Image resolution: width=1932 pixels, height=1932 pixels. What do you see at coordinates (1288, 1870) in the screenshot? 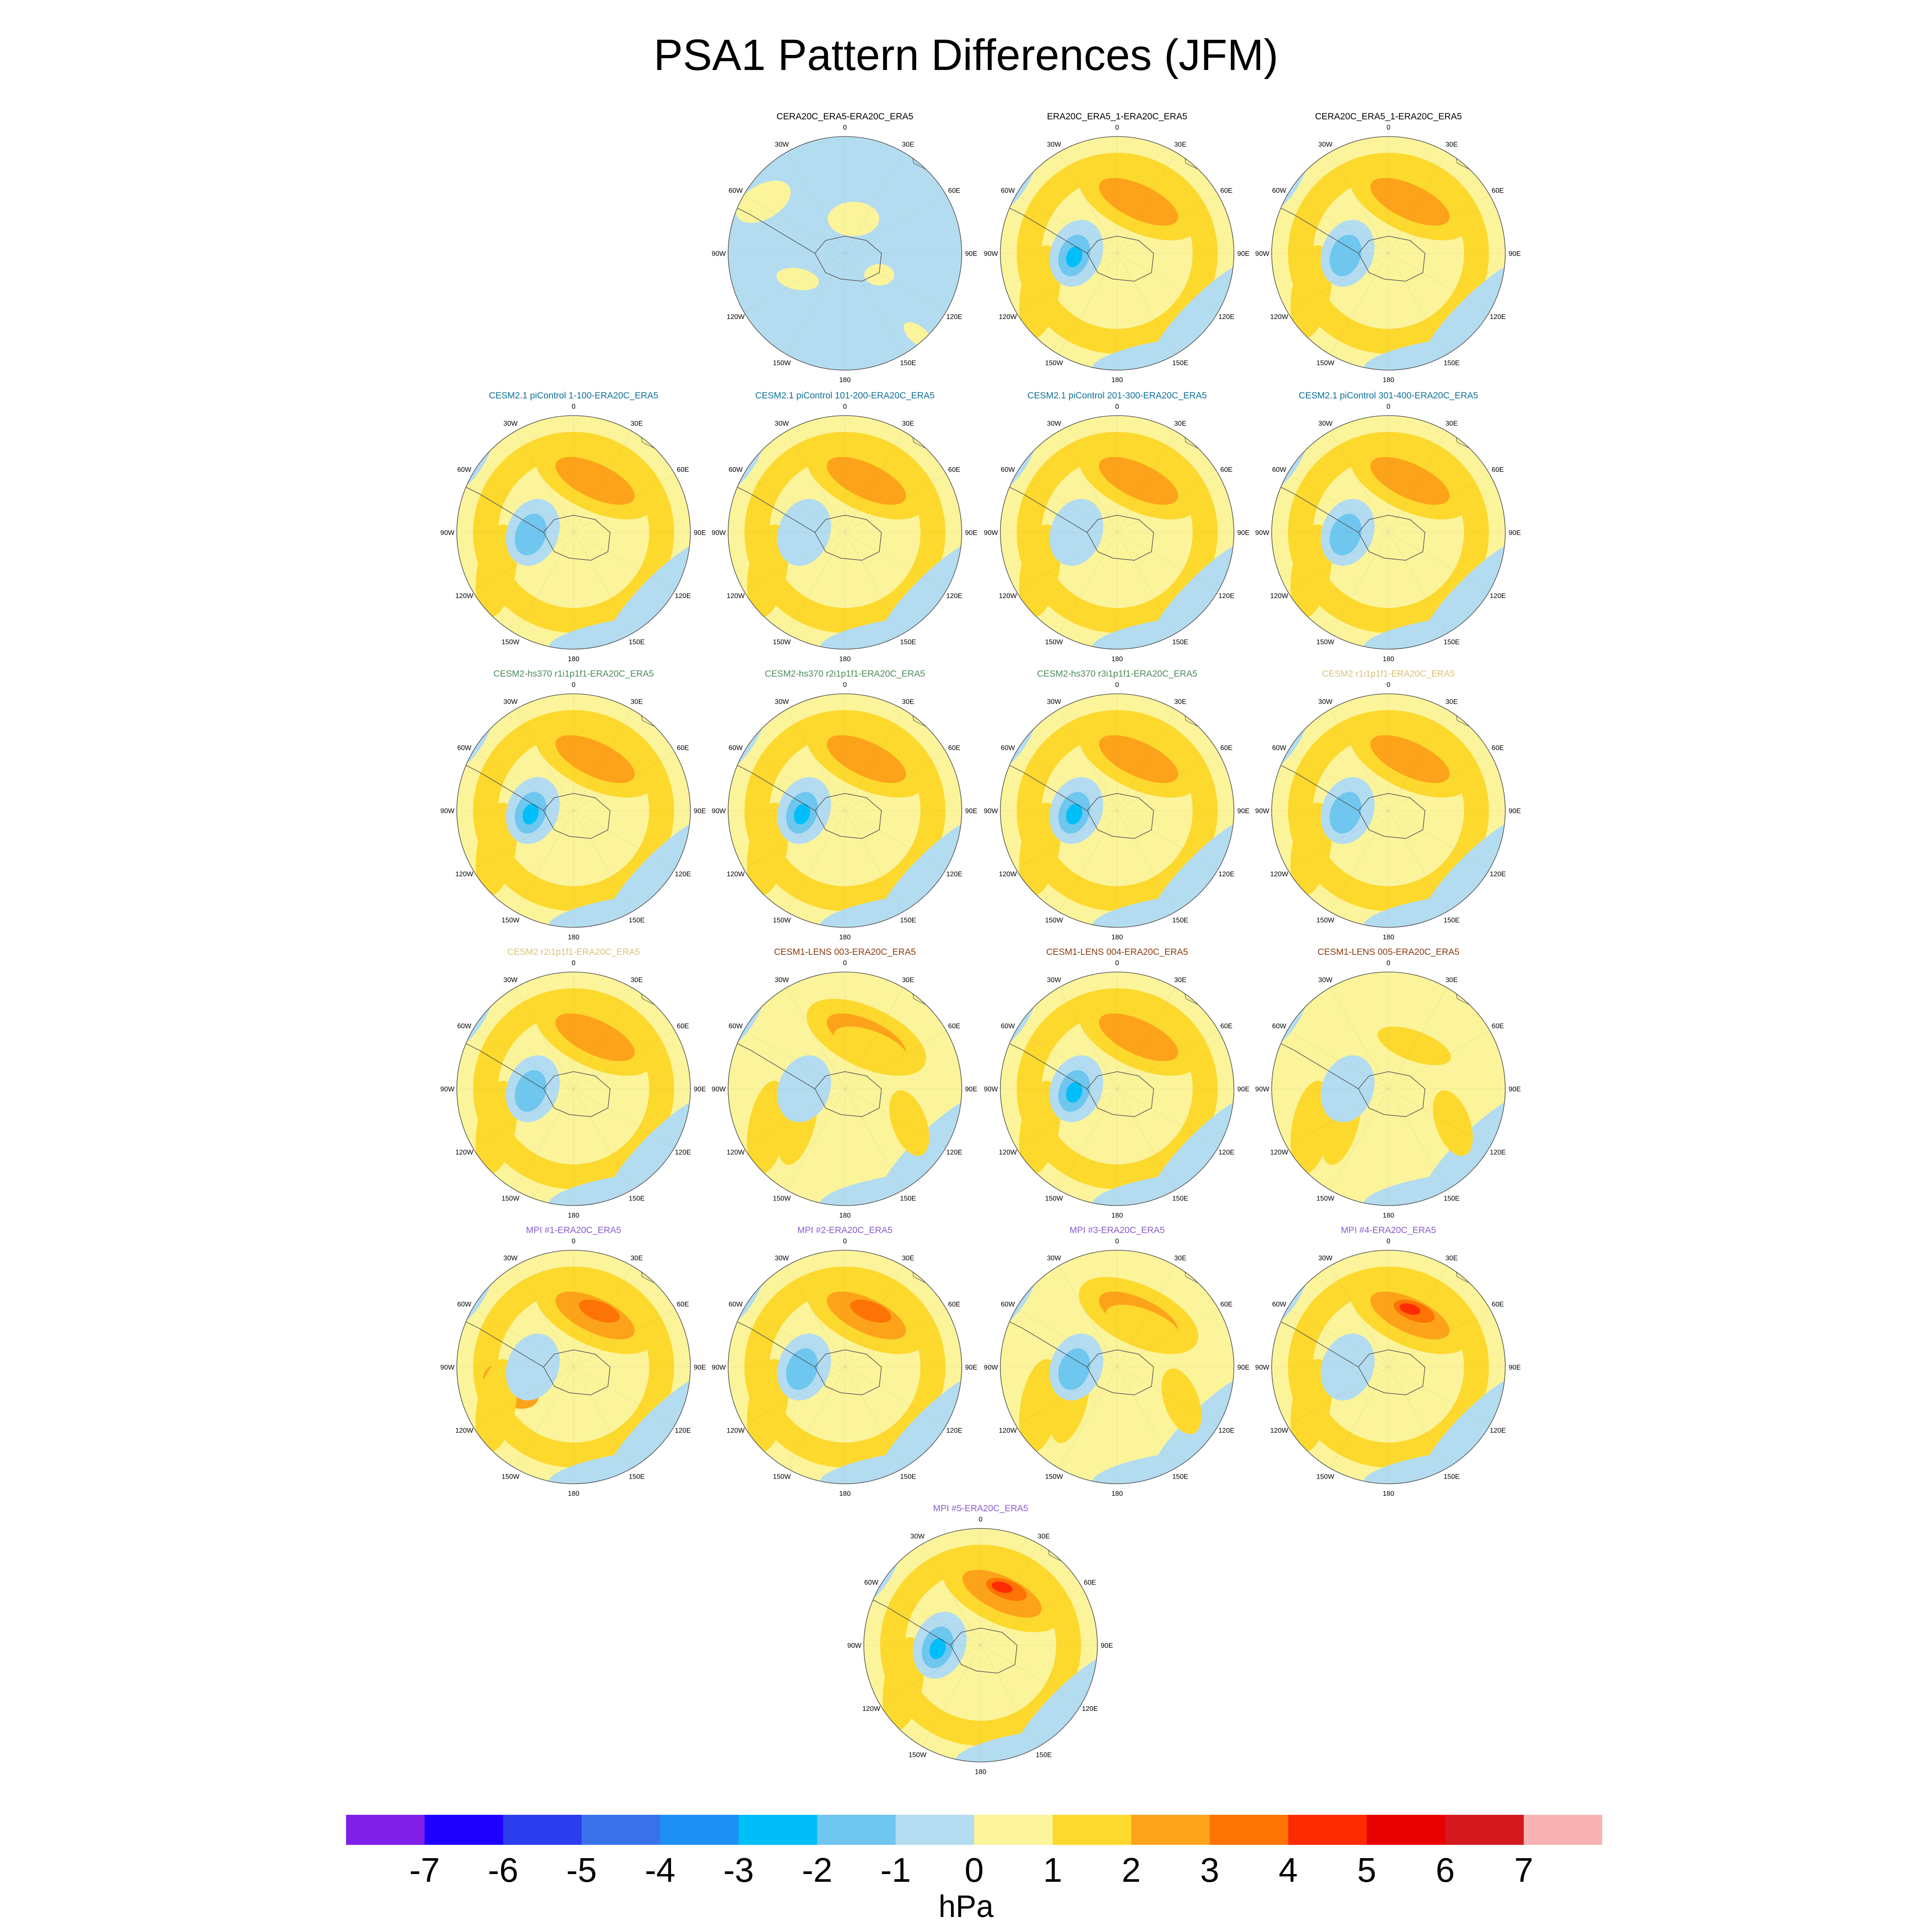
I see `colorbar-tick-label: 4` at bounding box center [1288, 1870].